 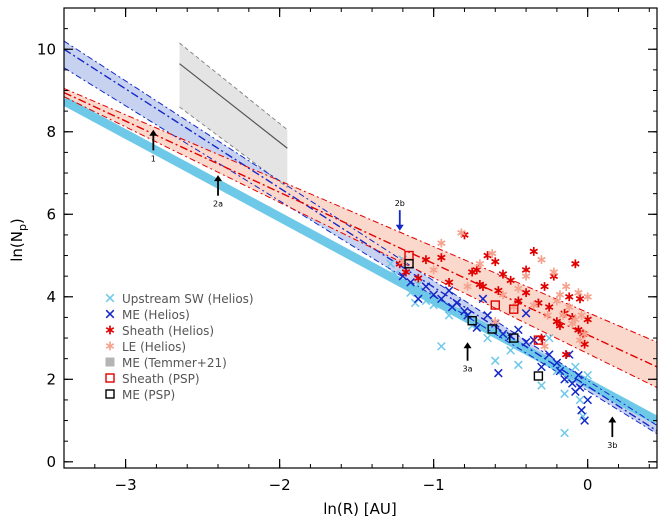 I want to click on y-axis-label-main: ln(N, so click(x=17, y=246).